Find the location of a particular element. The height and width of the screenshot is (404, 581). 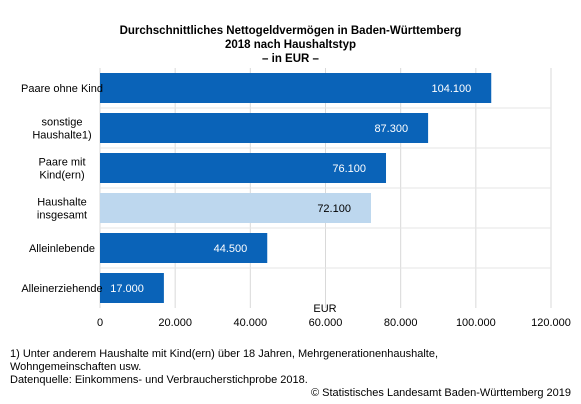

category-label: sonstige is located at coordinates (62, 123).